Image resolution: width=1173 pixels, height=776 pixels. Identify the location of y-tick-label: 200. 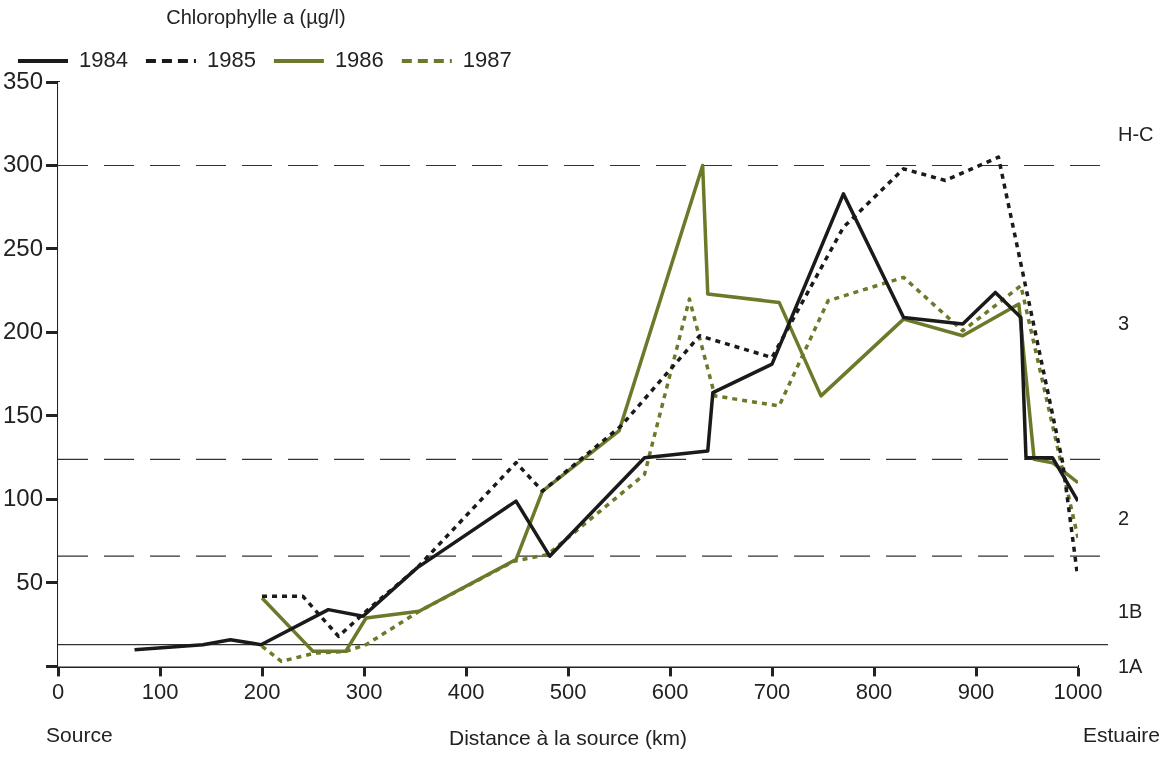
(23, 331).